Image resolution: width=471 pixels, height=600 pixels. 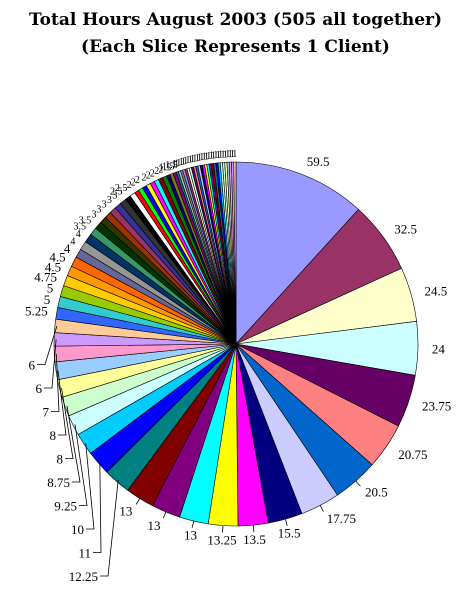 What do you see at coordinates (45, 276) in the screenshot?
I see `slice-value-label: 4.75` at bounding box center [45, 276].